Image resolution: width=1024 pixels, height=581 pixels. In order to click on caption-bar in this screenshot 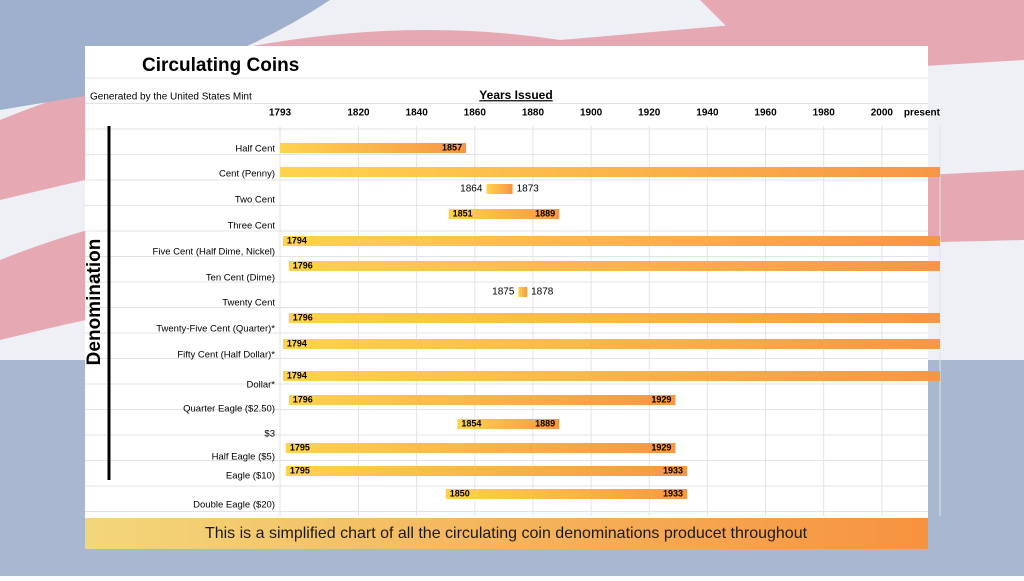, I will do `click(506, 533)`.